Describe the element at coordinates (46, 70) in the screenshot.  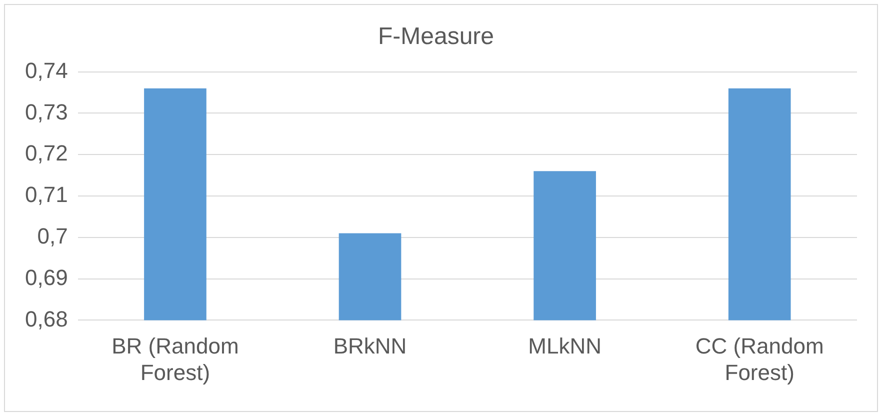
I see `y-tick-label: 0,74` at that location.